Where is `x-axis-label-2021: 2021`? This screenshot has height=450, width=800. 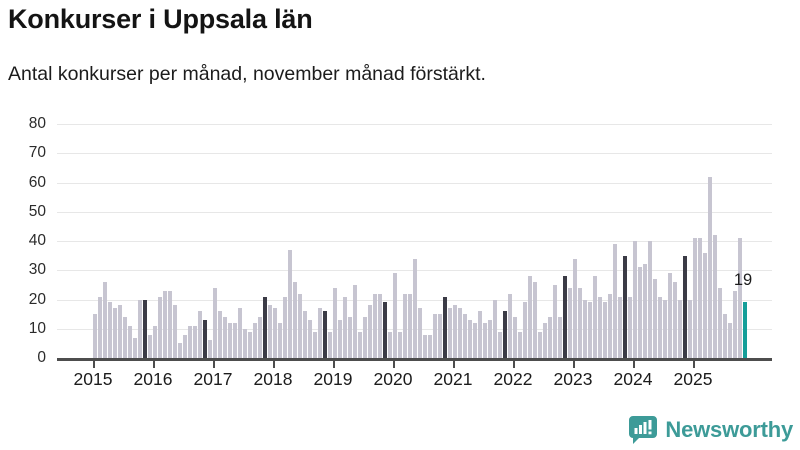
x-axis-label-2021: 2021 is located at coordinates (453, 379).